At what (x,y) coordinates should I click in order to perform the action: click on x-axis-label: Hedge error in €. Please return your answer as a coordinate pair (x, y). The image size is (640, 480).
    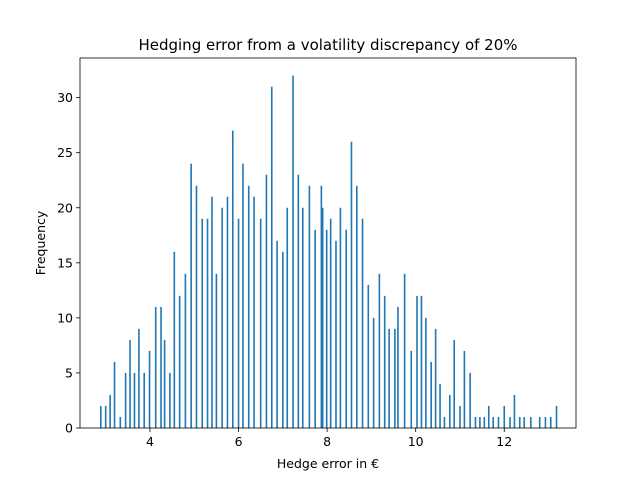
    Looking at the image, I should click on (328, 463).